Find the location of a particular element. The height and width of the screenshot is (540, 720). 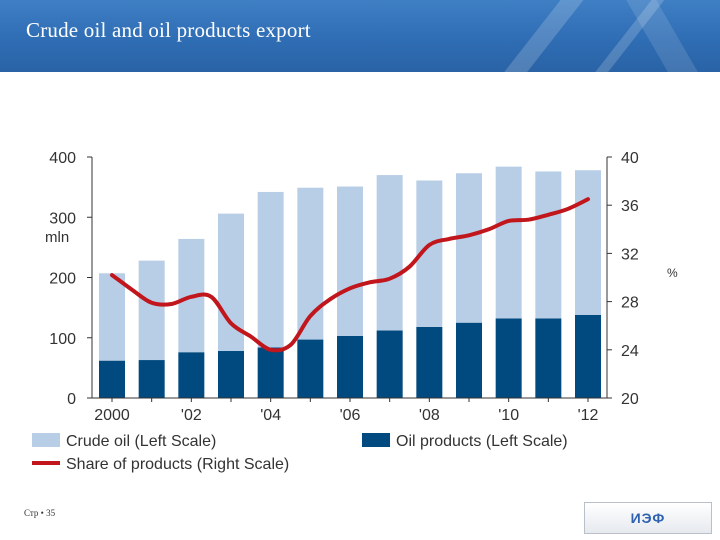

bar-oil-products-2009 is located at coordinates (469, 360).